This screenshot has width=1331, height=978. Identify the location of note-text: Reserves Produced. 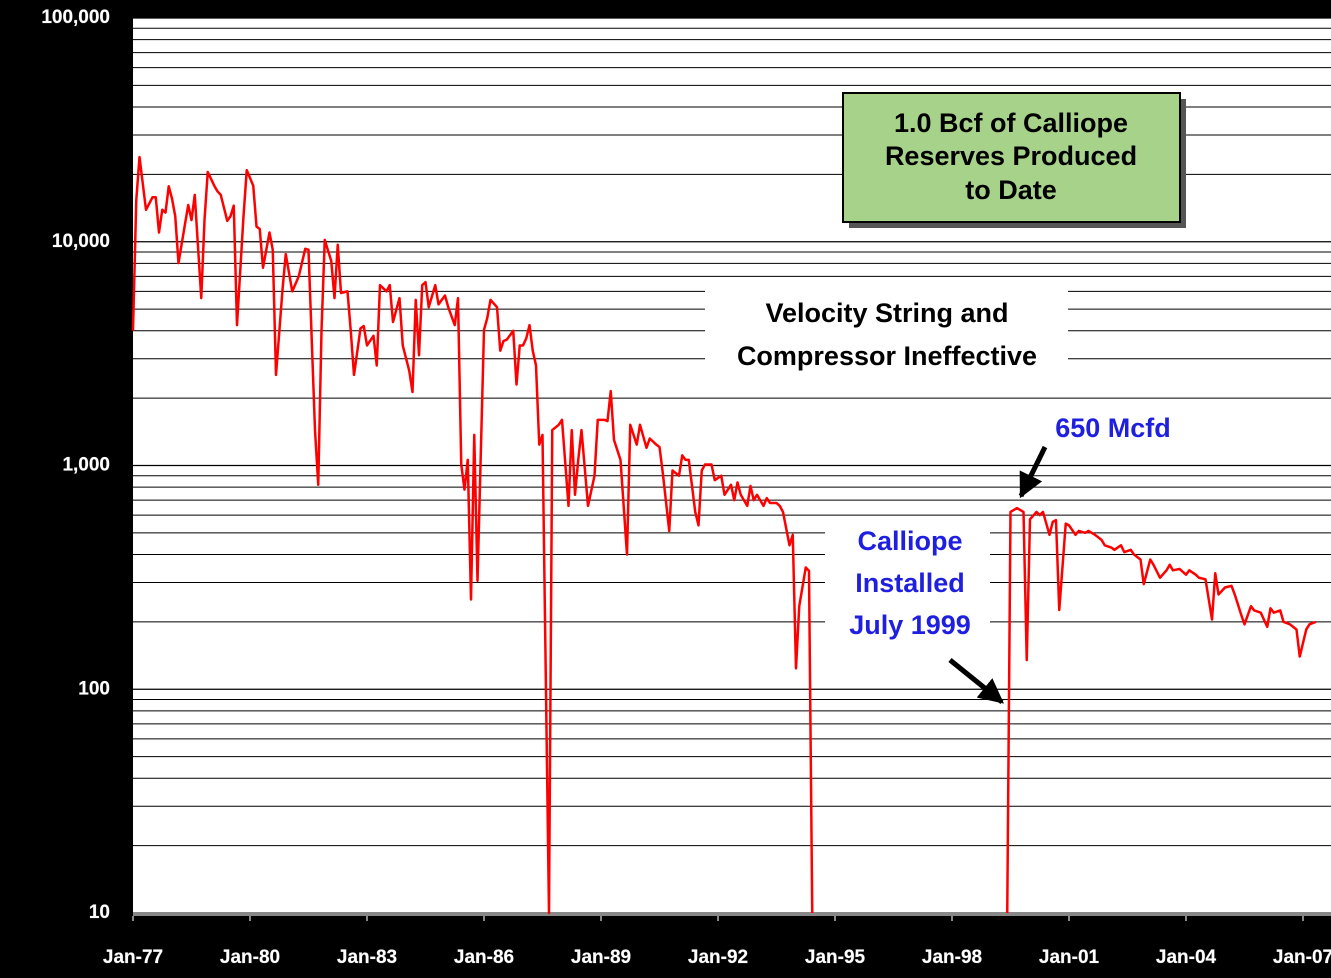
(1011, 156).